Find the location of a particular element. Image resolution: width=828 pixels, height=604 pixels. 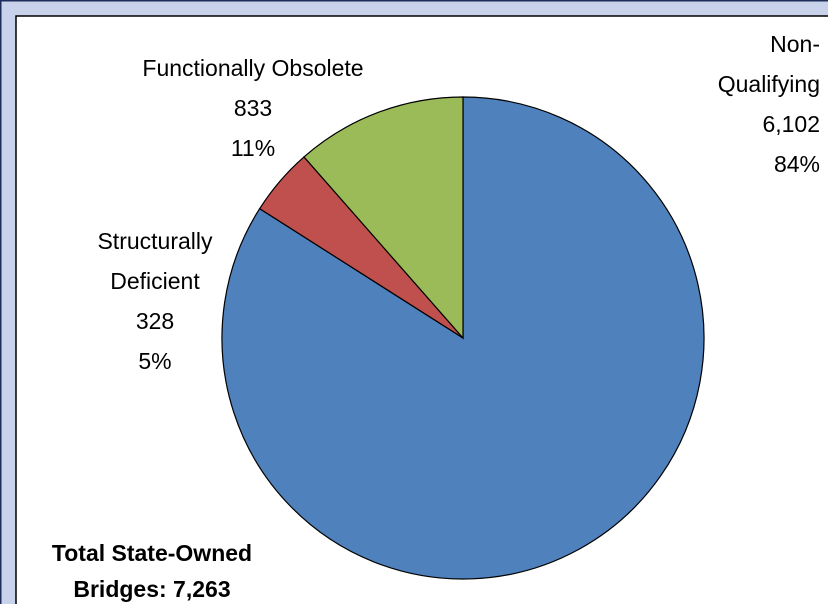

slice-label: Functionally Obsolete is located at coordinates (252, 68).